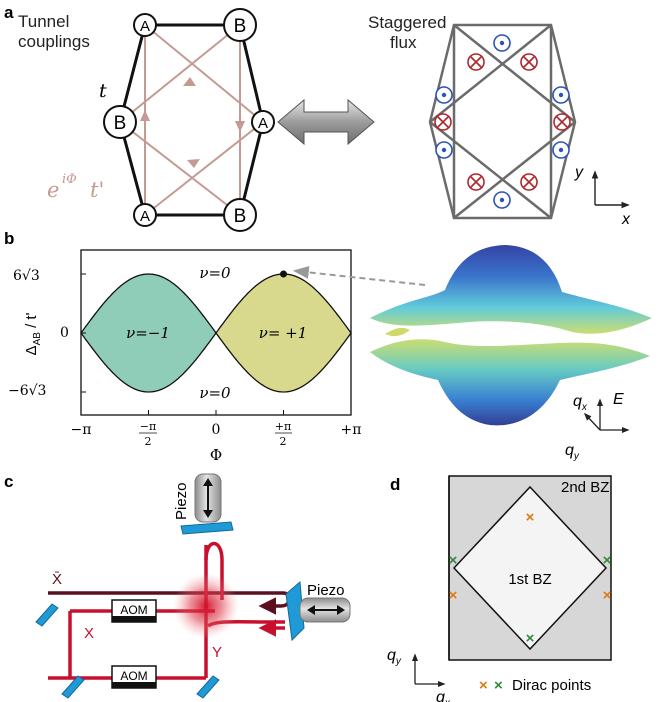 The width and height of the screenshot is (659, 702). I want to click on region-label-bottom: ν=0, so click(215, 393).